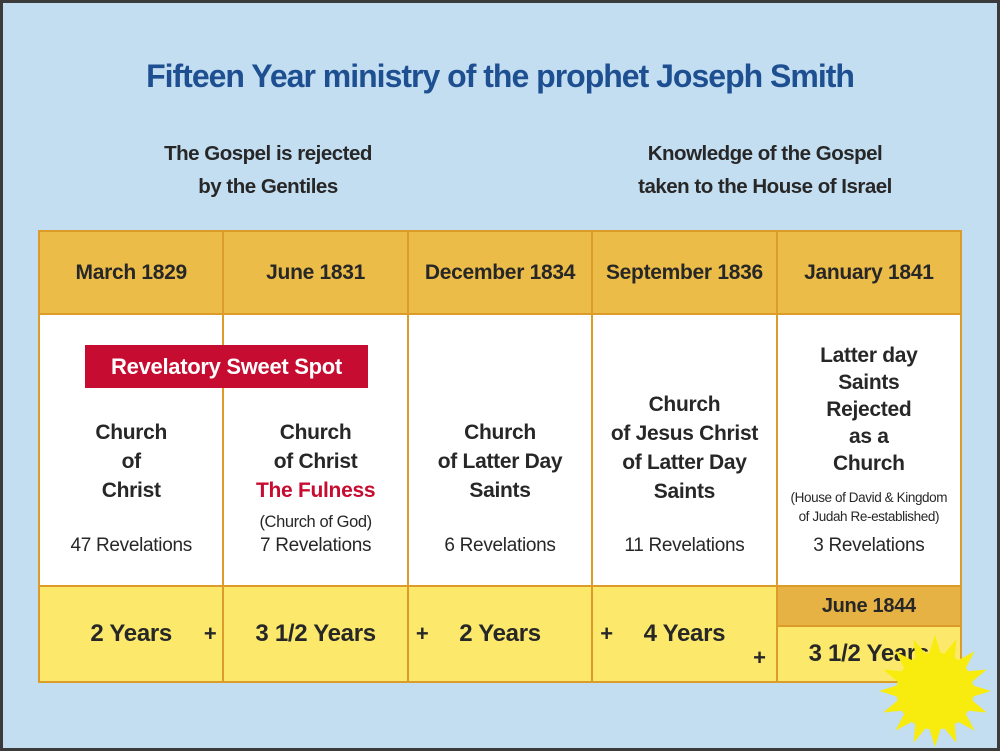  What do you see at coordinates (500, 545) in the screenshot?
I see `revelations-count: 6 Revelations` at bounding box center [500, 545].